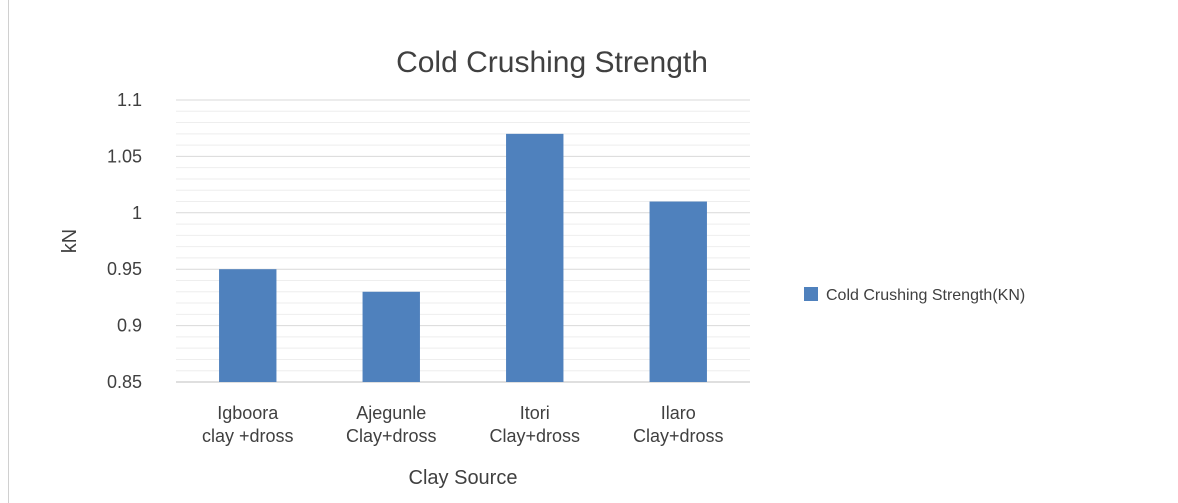  What do you see at coordinates (391, 413) in the screenshot?
I see `x-tick-label: Ajegunle` at bounding box center [391, 413].